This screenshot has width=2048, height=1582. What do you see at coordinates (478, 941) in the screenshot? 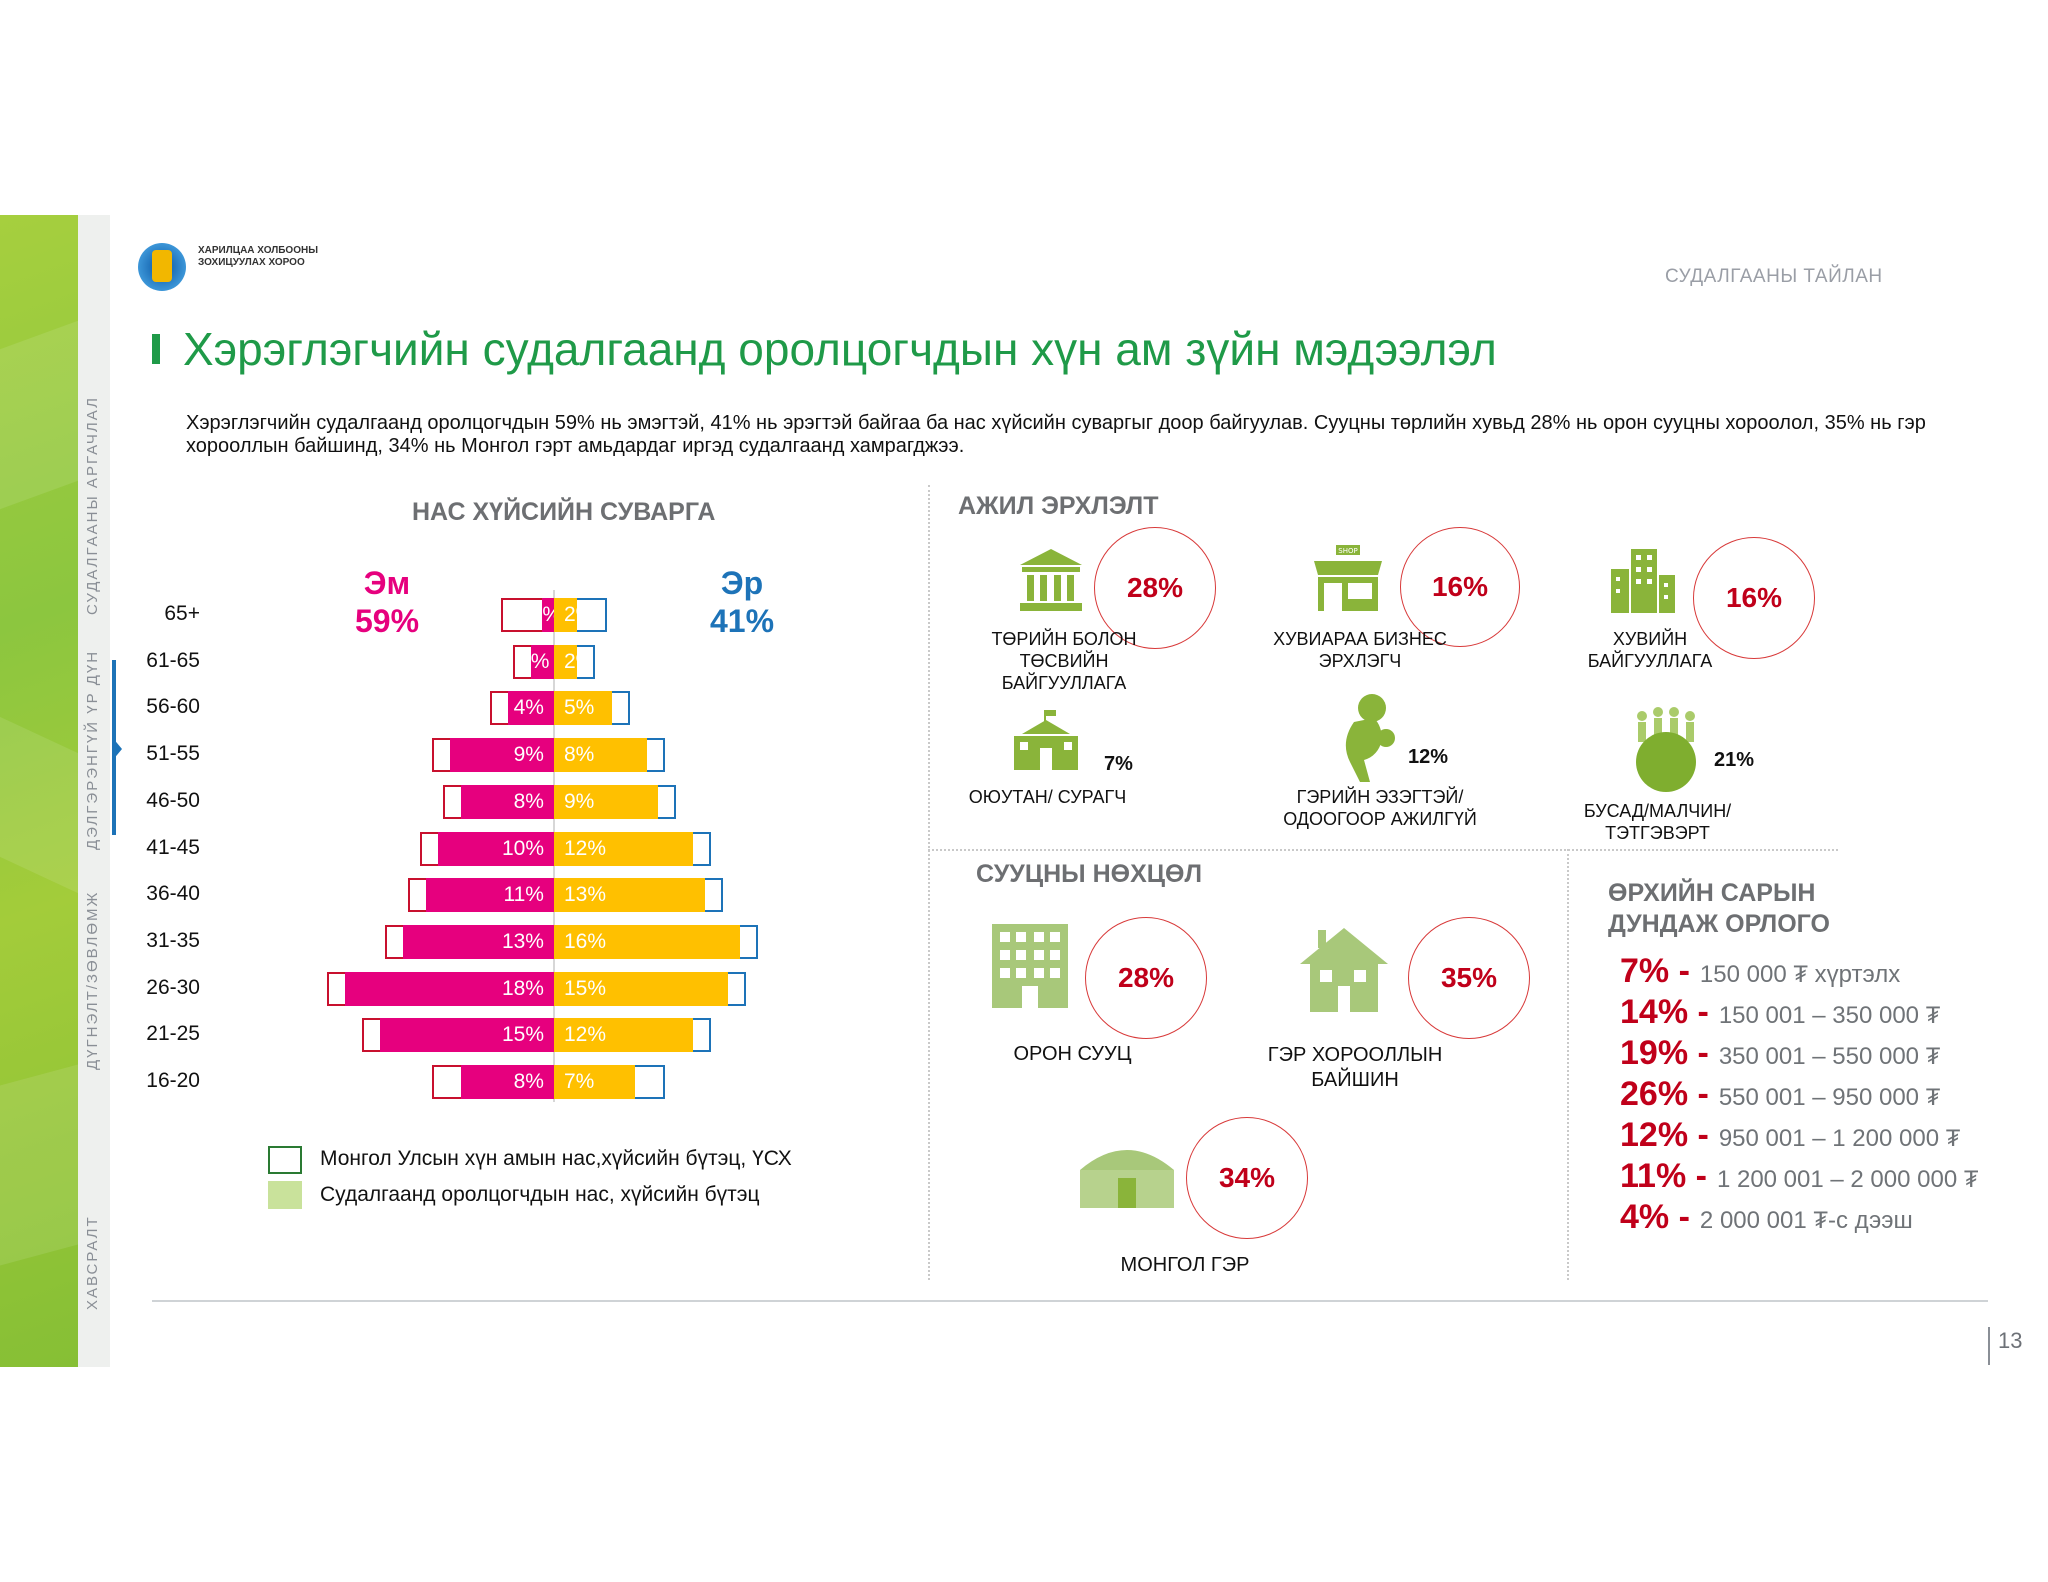
I see `female-bar: 13%` at bounding box center [478, 941].